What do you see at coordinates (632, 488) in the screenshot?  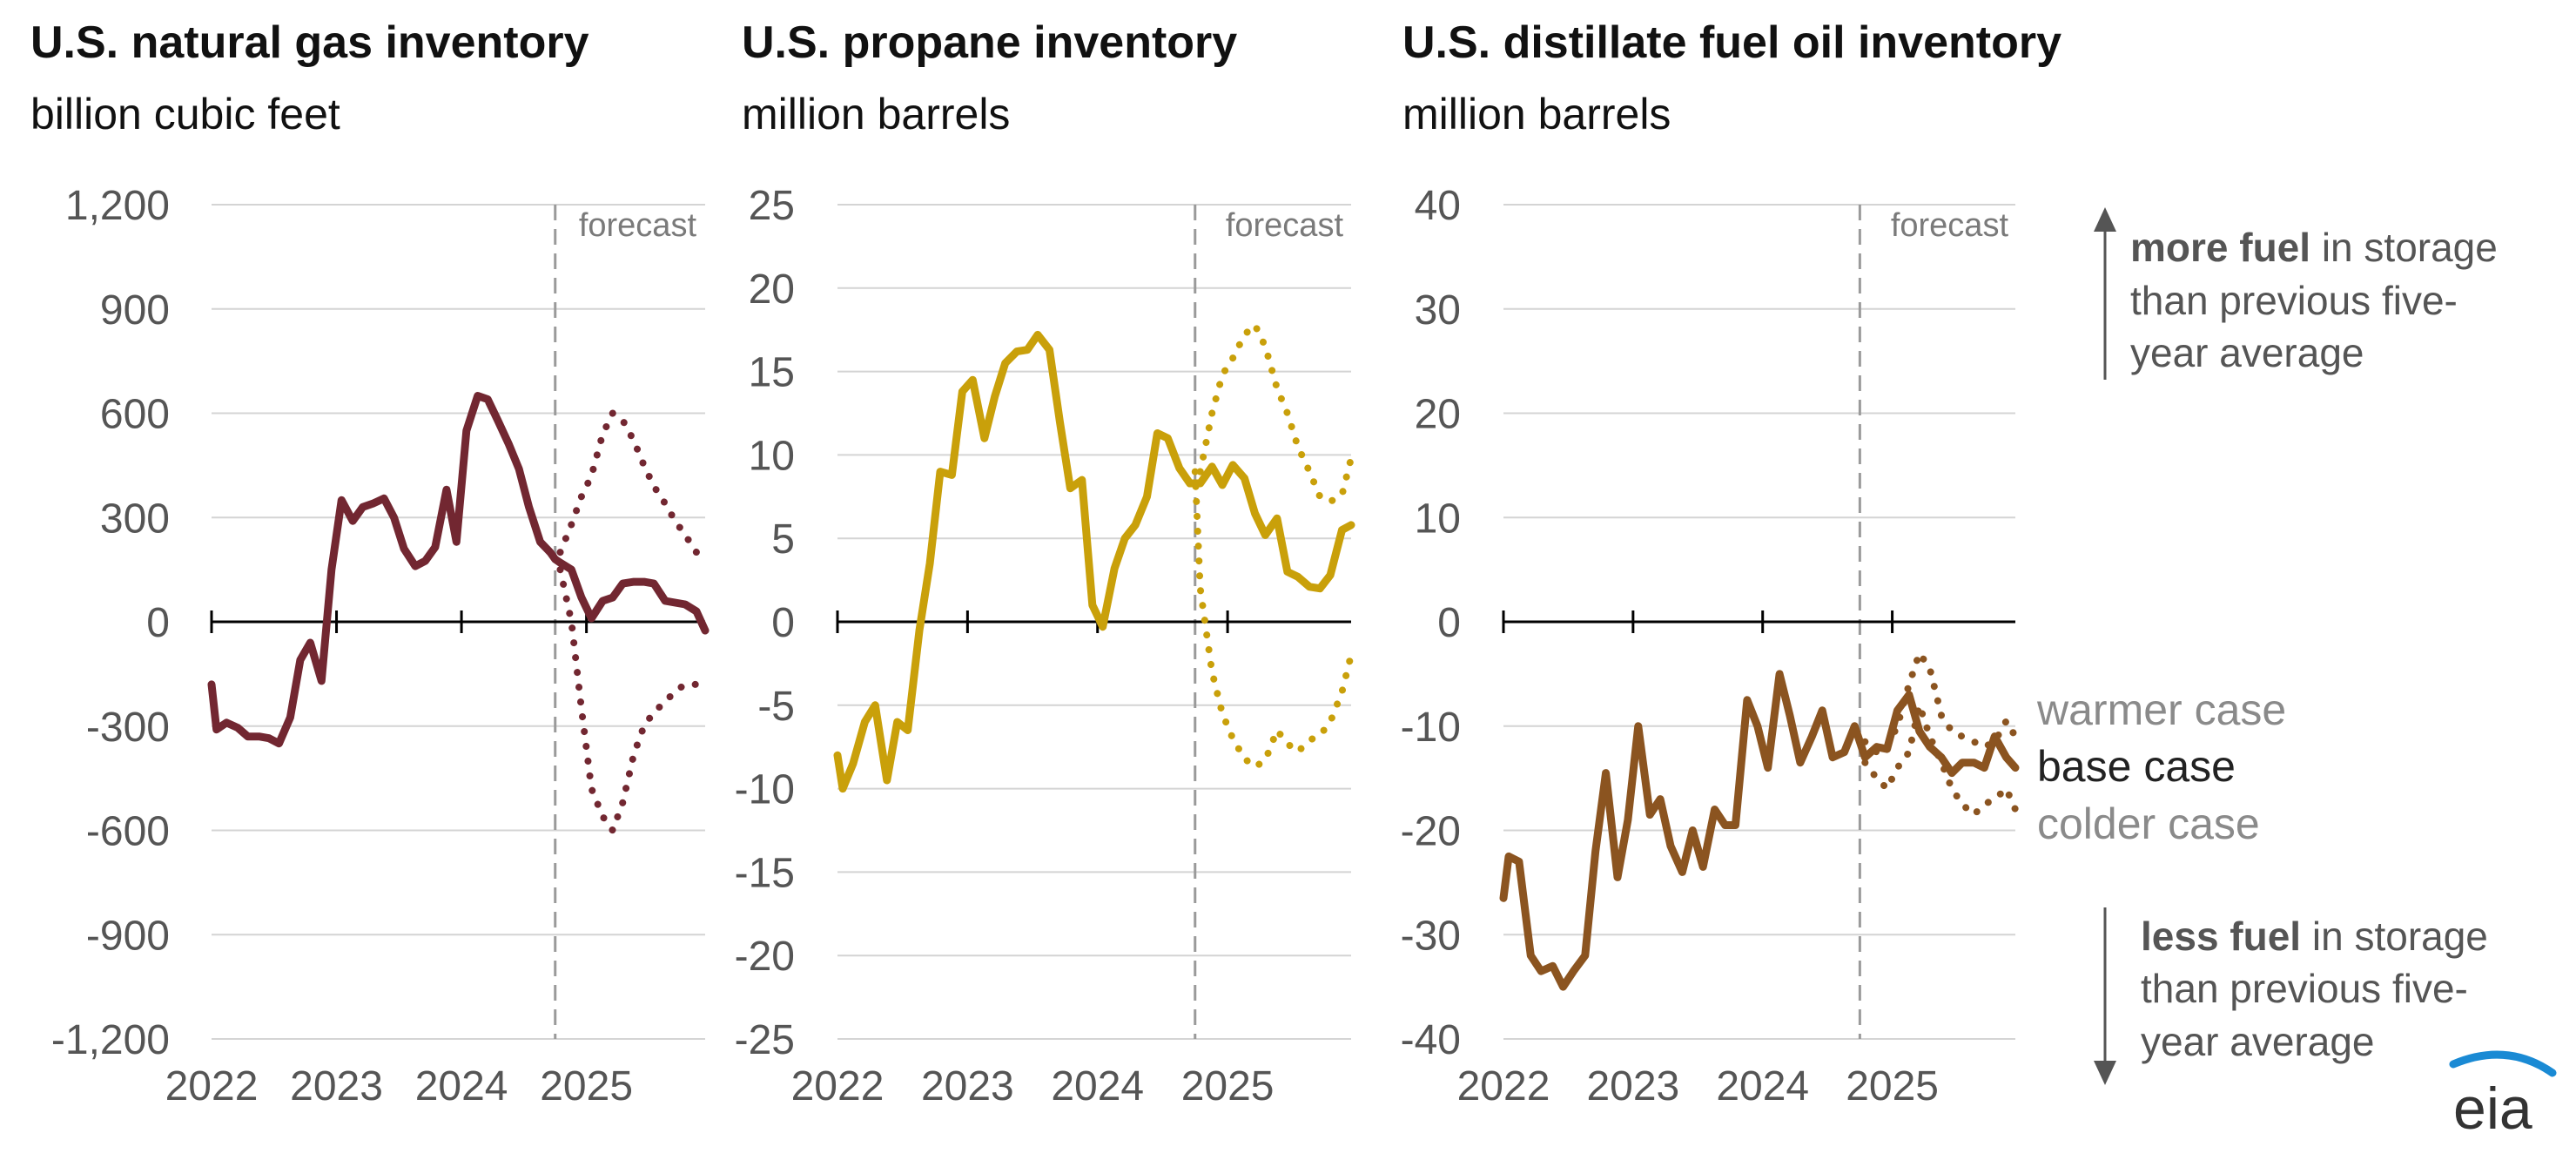 I see `gas-series-warmer` at bounding box center [632, 488].